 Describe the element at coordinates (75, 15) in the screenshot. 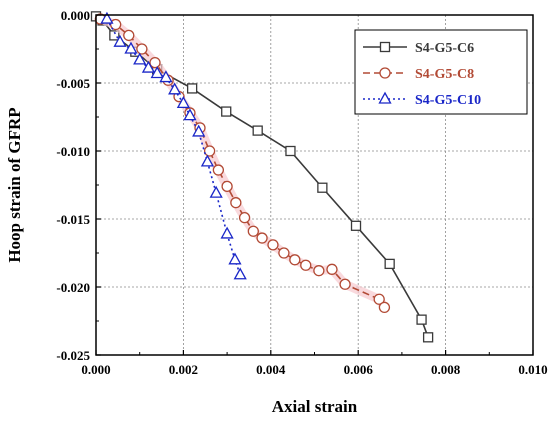

I see `y-tick-label: 0.000` at that location.